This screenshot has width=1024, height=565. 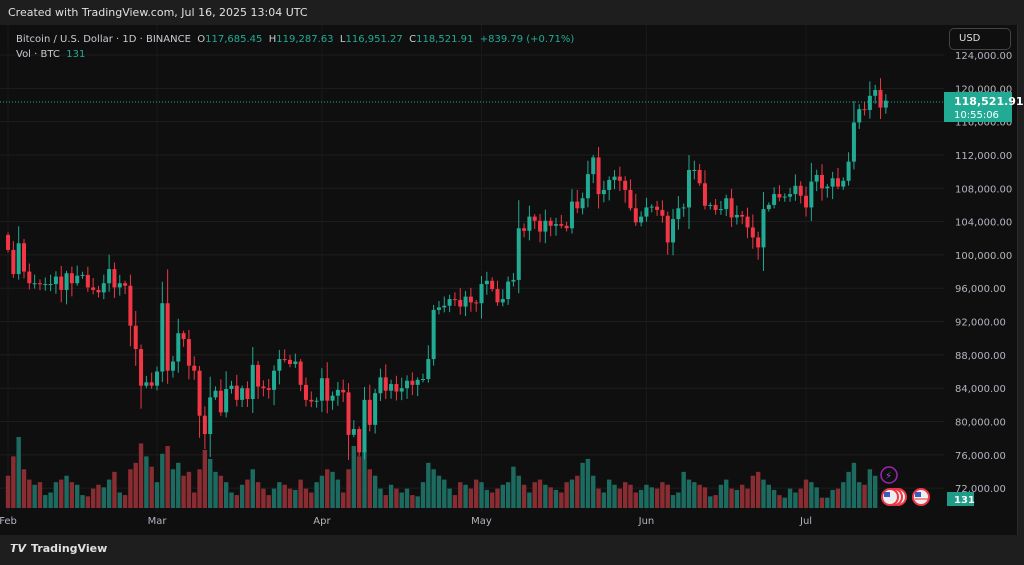 I want to click on x-tick-label: Mar, so click(x=158, y=521).